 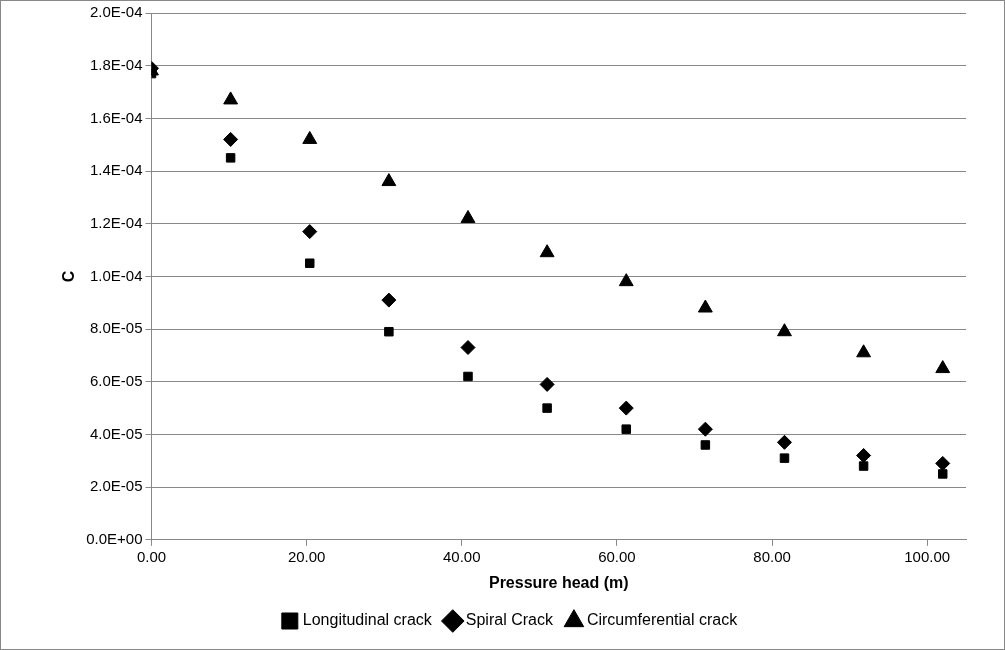 I want to click on x-tick-label: 20.00, so click(x=306, y=556).